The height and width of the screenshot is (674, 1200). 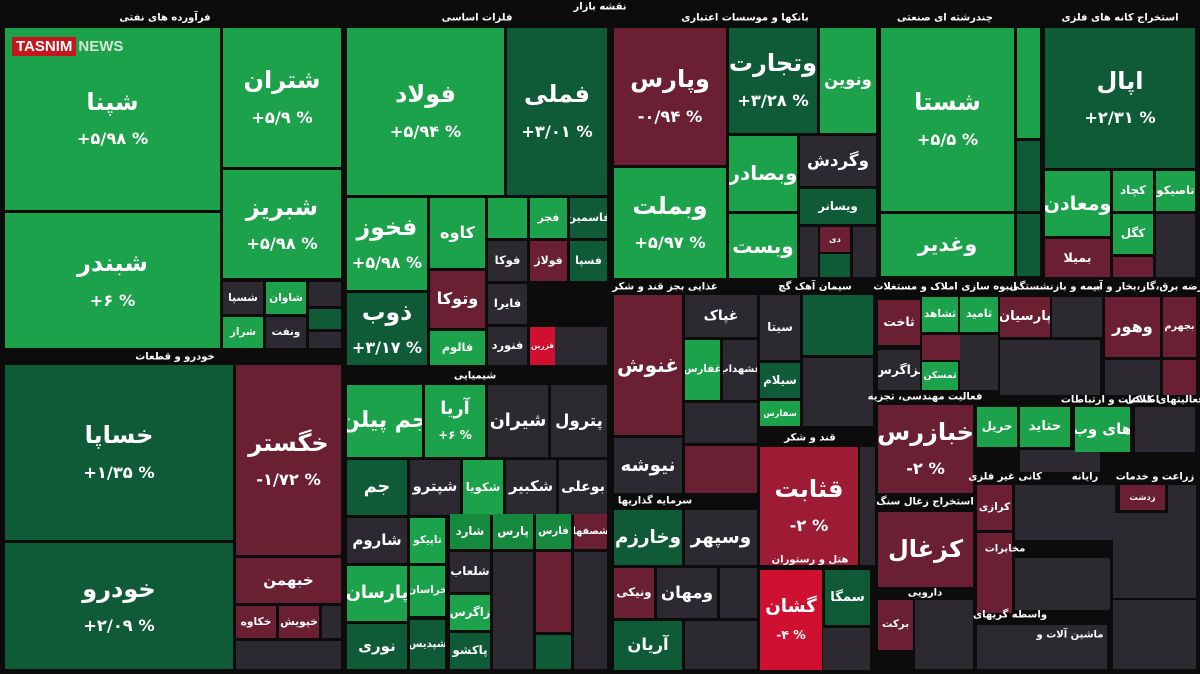 I want to click on stock-tile: کرازی, so click(x=994, y=507).